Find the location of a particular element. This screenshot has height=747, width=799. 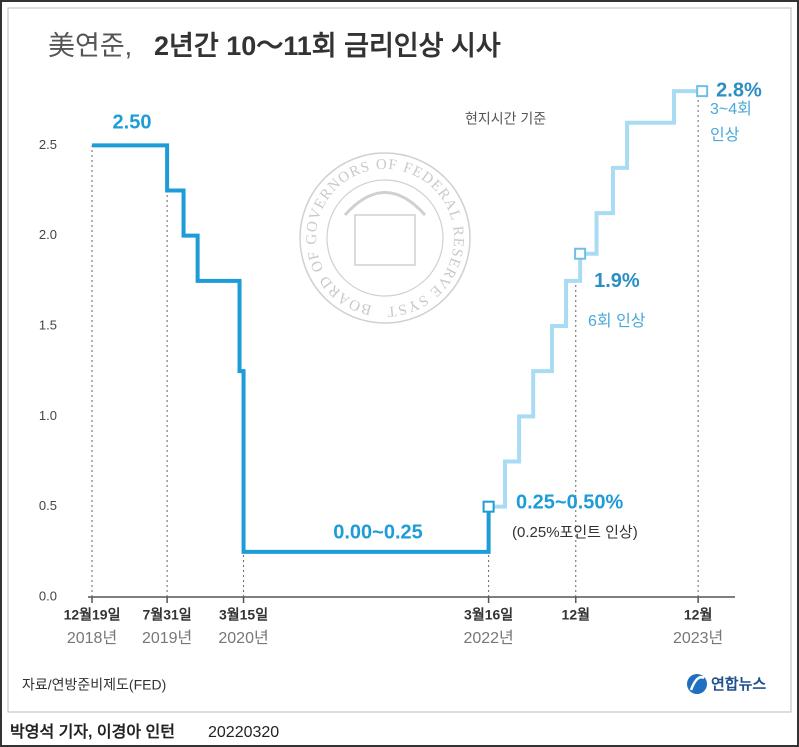

x-tick-year: 2018년 is located at coordinates (92, 638).